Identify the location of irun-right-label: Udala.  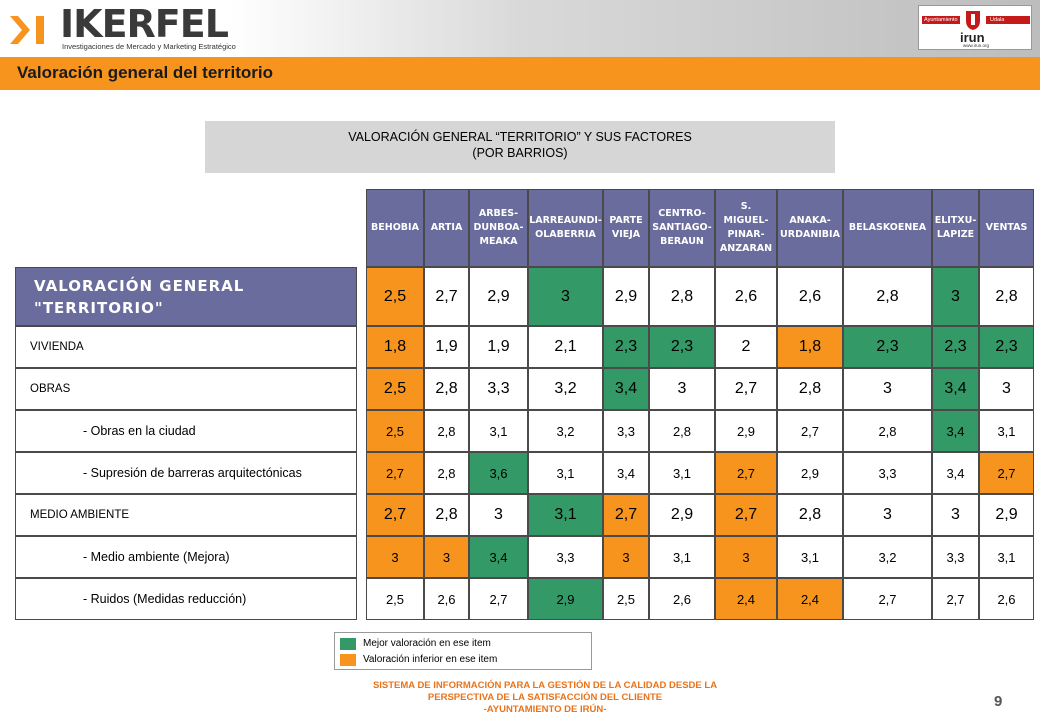
(1008, 20).